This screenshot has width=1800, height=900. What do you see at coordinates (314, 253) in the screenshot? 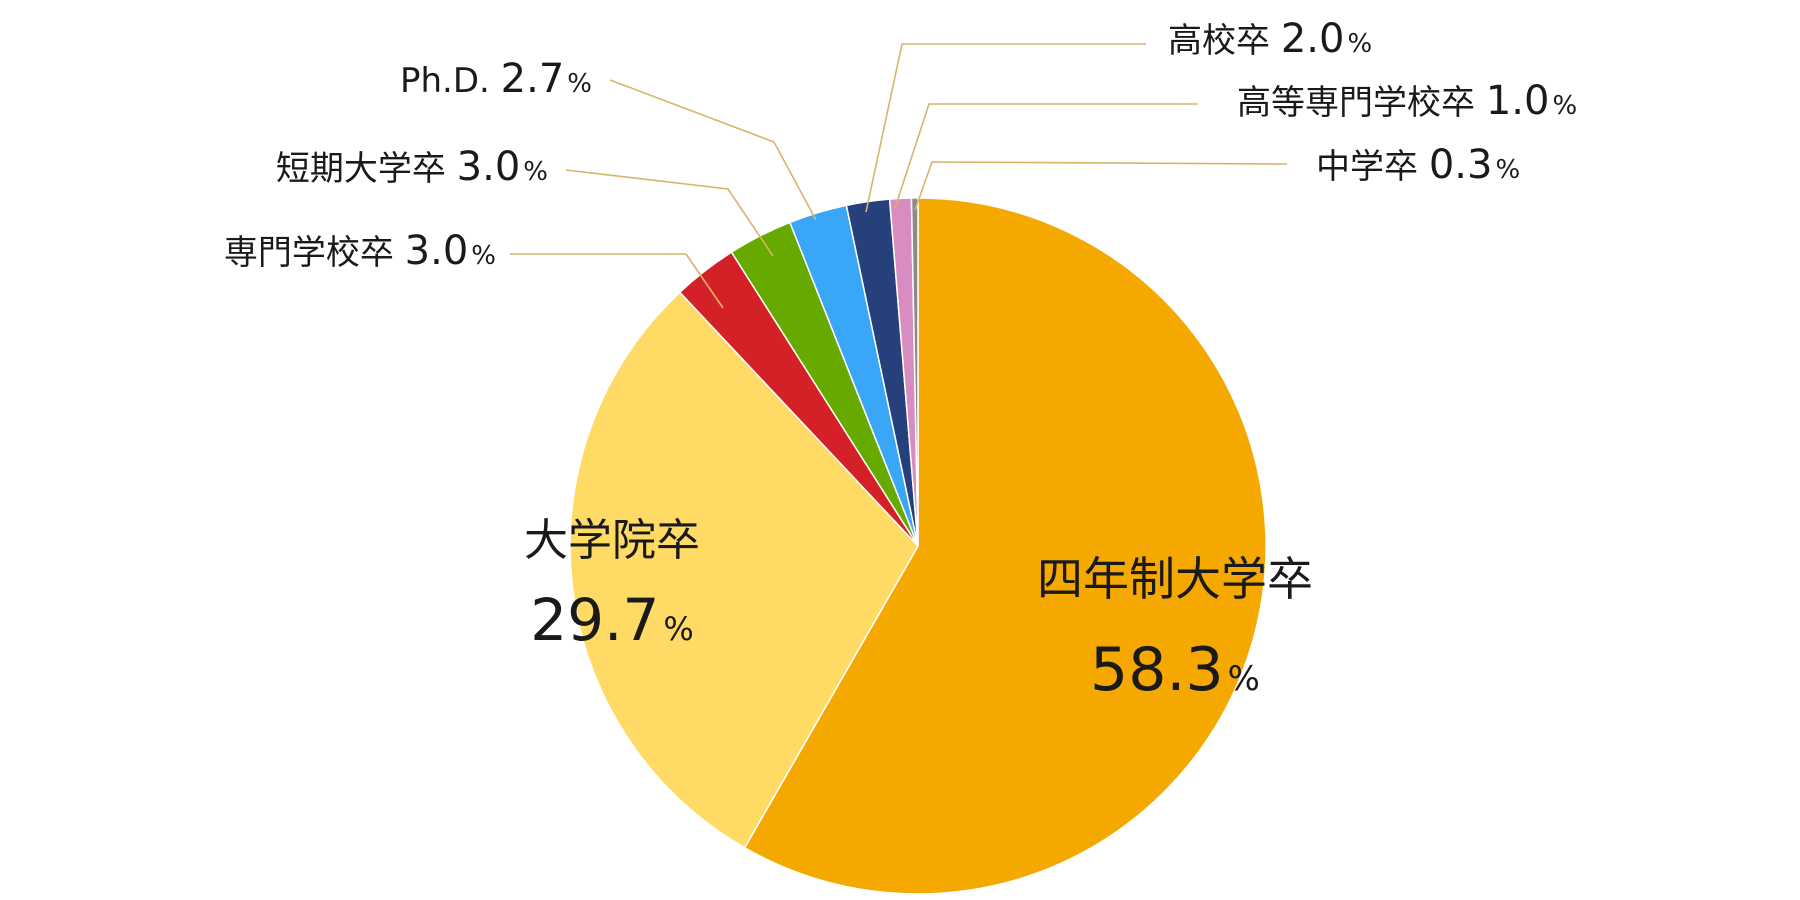
I see `slice-label-name: 専門学校卒` at bounding box center [314, 253].